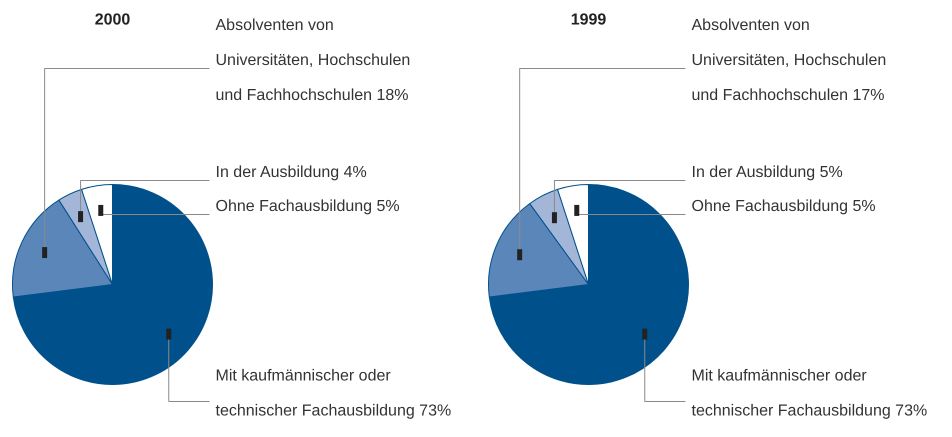 This screenshot has height=437, width=952. What do you see at coordinates (588, 20) in the screenshot?
I see `chart-title: 1999` at bounding box center [588, 20].